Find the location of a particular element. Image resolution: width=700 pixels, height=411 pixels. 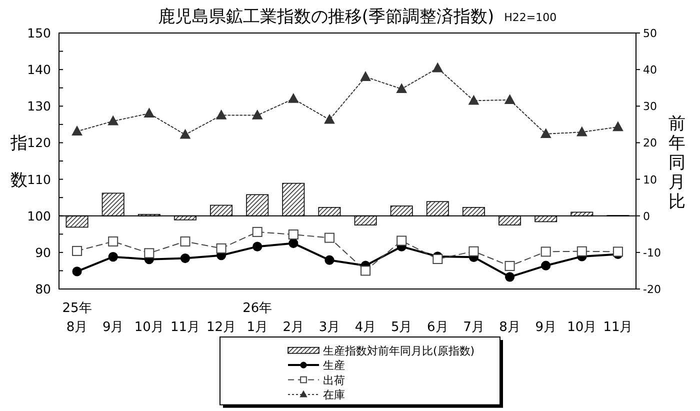

legend-label: 出荷 is located at coordinates (334, 380).